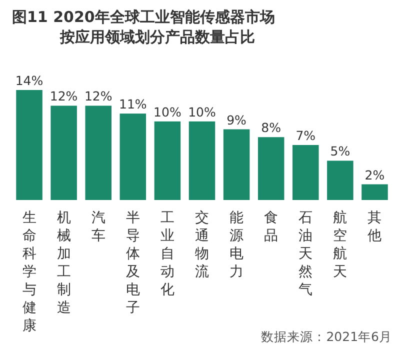 This screenshot has height=349, width=401. Describe the element at coordinates (63, 263) in the screenshot. I see `x-tick-label: 机械加工制造` at that location.